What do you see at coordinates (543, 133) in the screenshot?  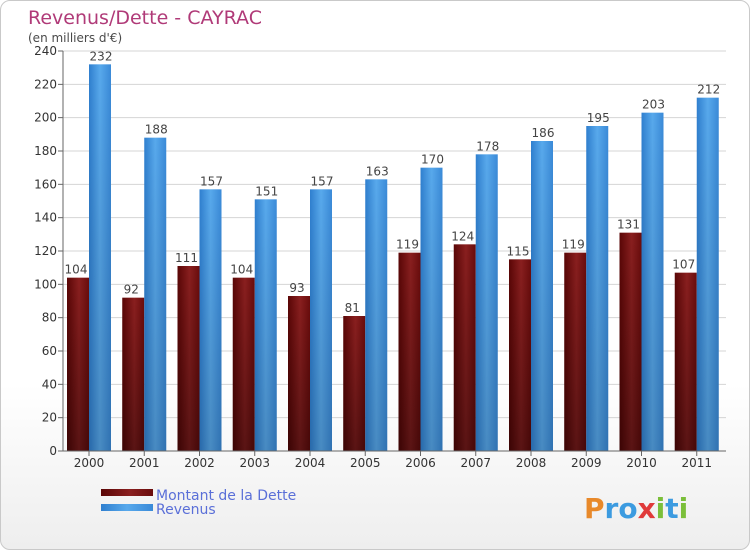 I see `data-label-revenue: 186` at bounding box center [543, 133].